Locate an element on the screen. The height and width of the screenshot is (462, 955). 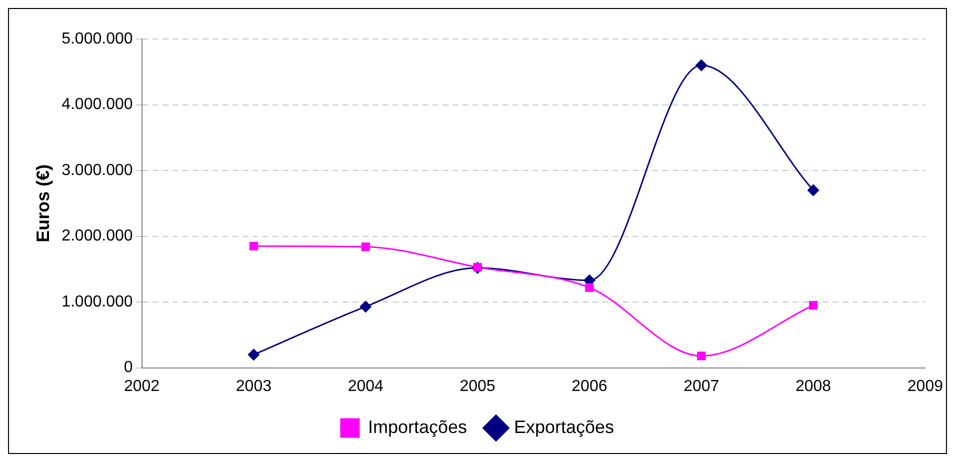
y-tick-label: 5.000.000 is located at coordinates (97, 39).